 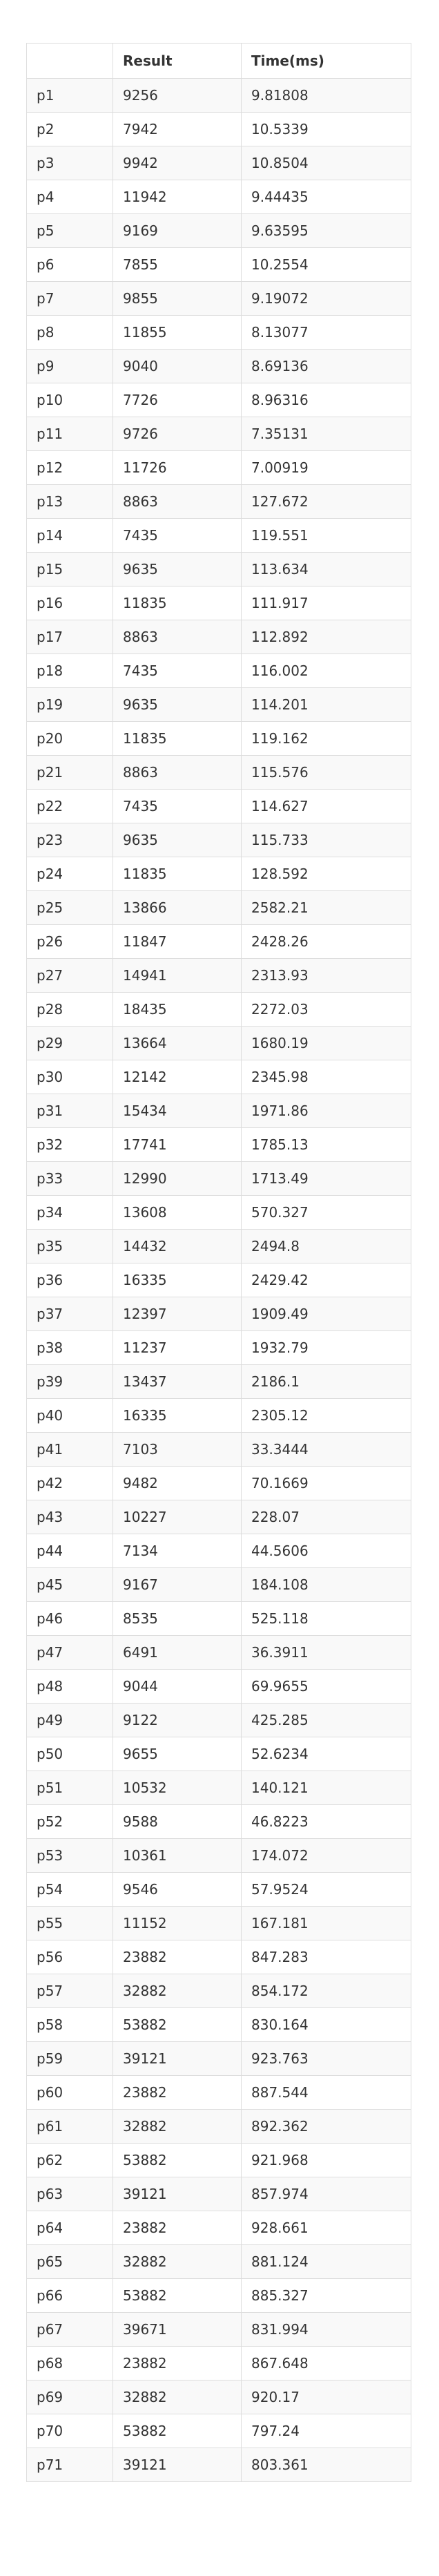 What do you see at coordinates (326, 1416) in the screenshot?
I see `time-cell: 2305.12` at bounding box center [326, 1416].